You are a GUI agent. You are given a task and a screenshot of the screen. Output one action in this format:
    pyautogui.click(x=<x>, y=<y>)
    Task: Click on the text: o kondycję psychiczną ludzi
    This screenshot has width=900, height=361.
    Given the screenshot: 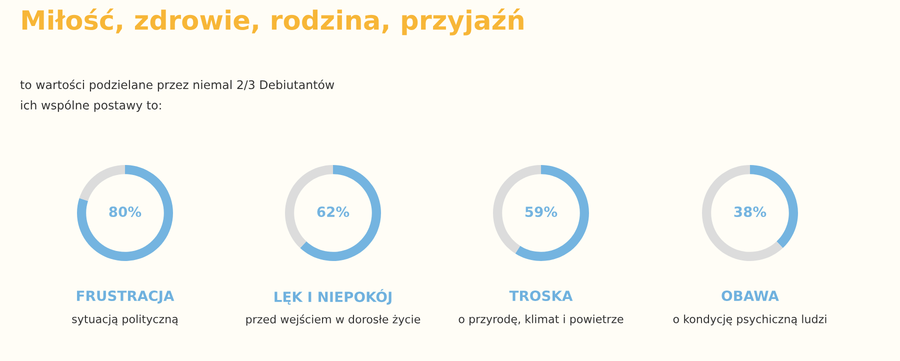 What is the action you would take?
    pyautogui.click(x=749, y=320)
    